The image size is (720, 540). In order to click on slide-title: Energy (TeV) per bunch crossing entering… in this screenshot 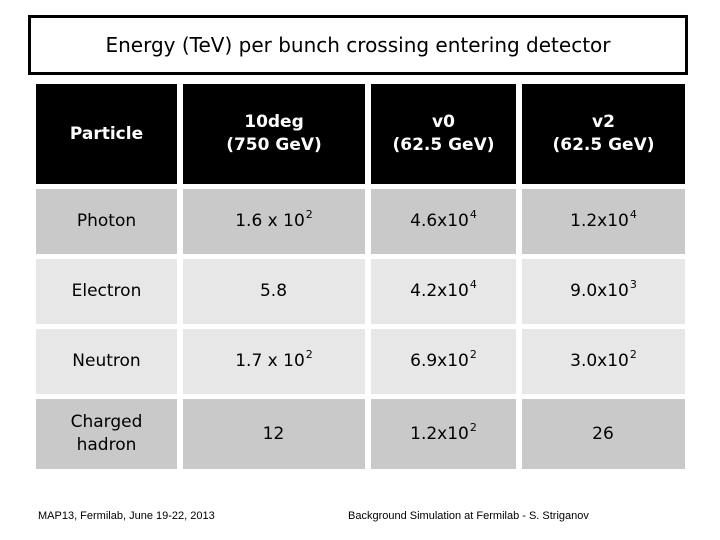, I will do `click(358, 45)`.